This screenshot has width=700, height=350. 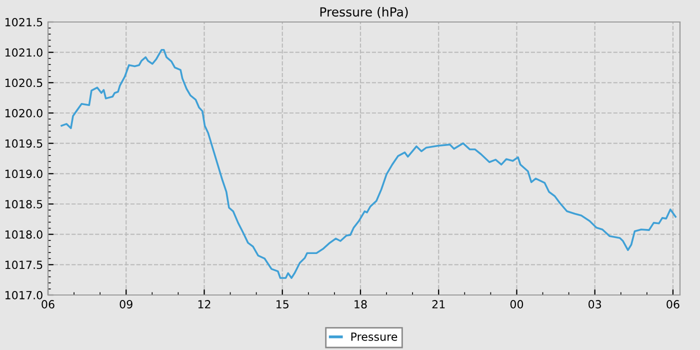 I want to click on y-tick-label: 1018.0, so click(x=23, y=234).